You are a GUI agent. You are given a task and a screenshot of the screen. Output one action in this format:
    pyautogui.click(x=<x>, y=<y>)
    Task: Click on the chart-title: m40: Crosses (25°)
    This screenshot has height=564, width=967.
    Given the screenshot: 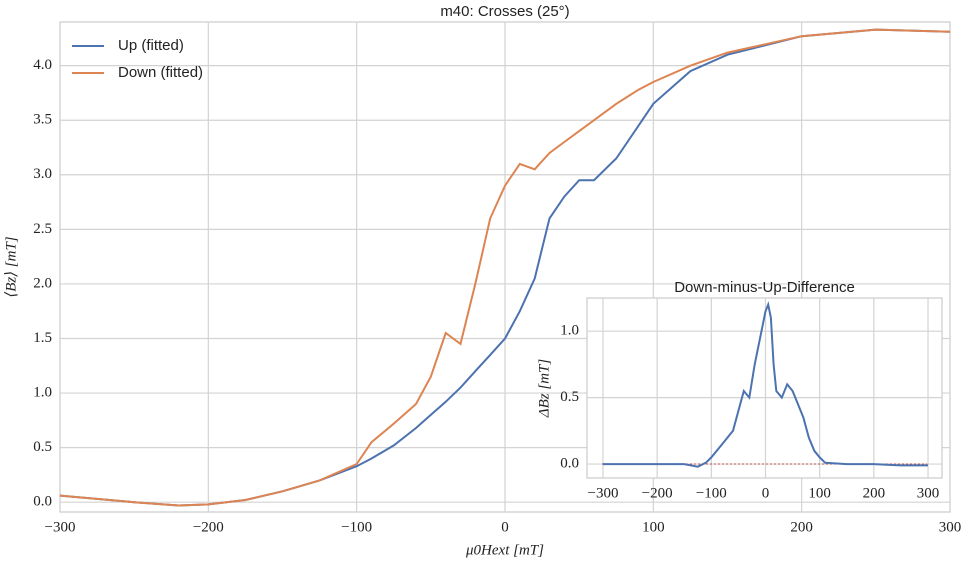 What is the action you would take?
    pyautogui.click(x=504, y=11)
    